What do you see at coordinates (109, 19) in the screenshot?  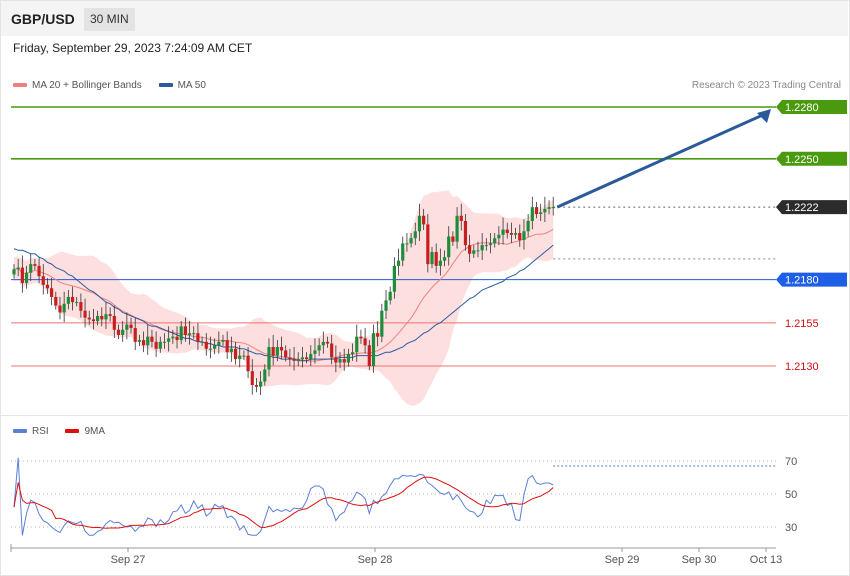 I see `timeframe-button: 30 MIN` at bounding box center [109, 19].